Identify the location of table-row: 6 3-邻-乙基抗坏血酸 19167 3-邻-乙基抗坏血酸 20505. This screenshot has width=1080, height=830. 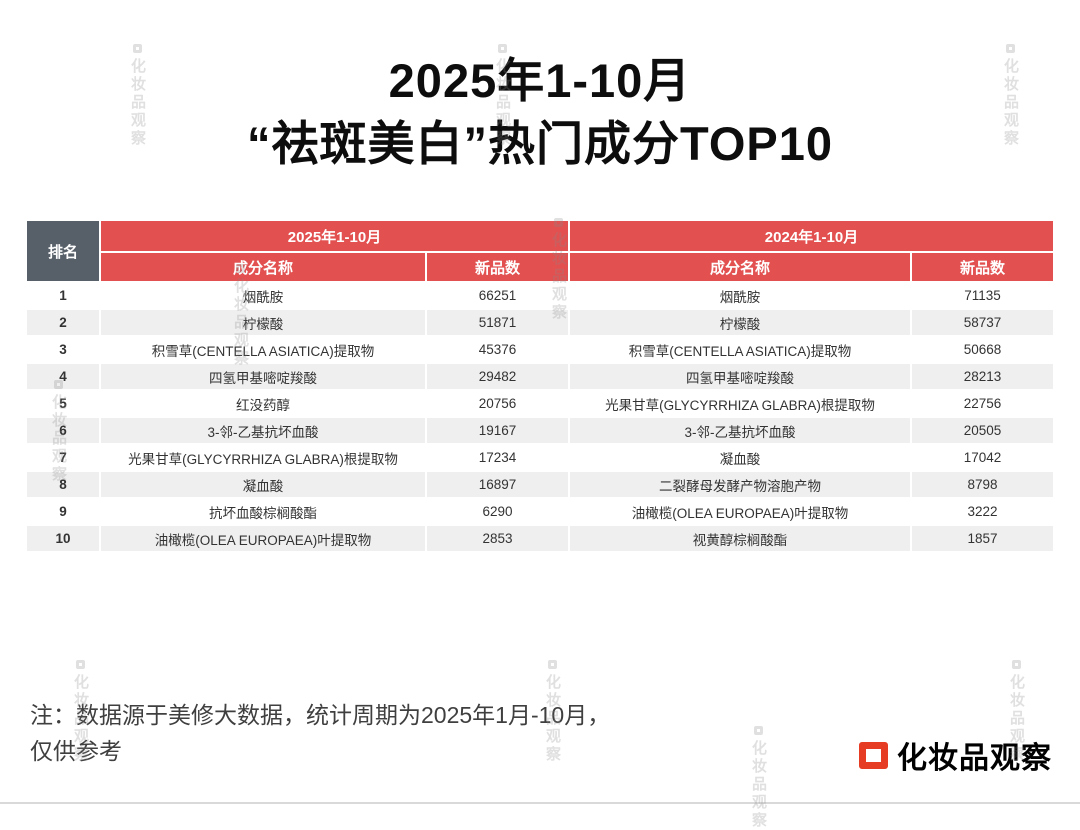
(540, 430).